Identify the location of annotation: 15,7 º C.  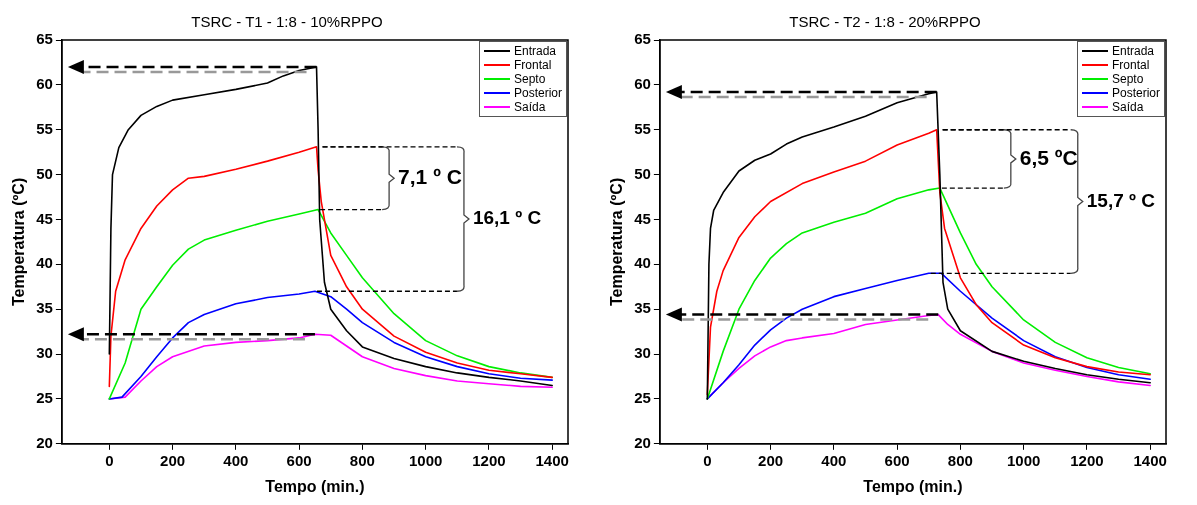
(1121, 200).